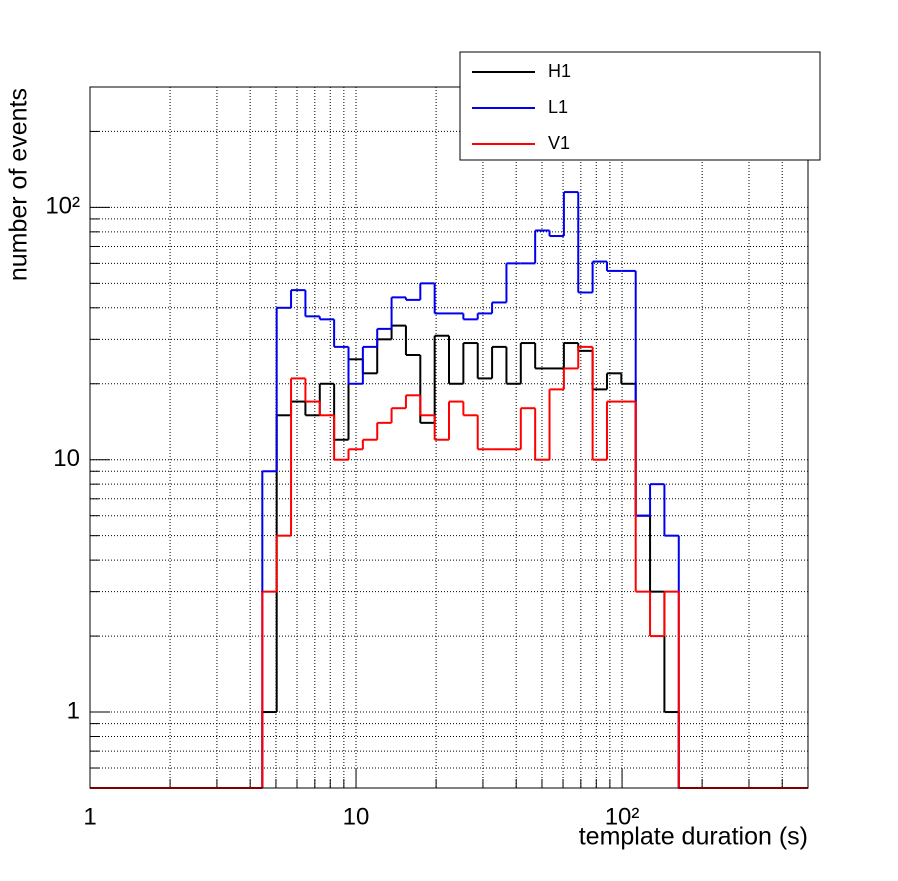 This screenshot has height=881, width=898. Describe the element at coordinates (89, 816) in the screenshot. I see `x-tick-label: 1` at that location.